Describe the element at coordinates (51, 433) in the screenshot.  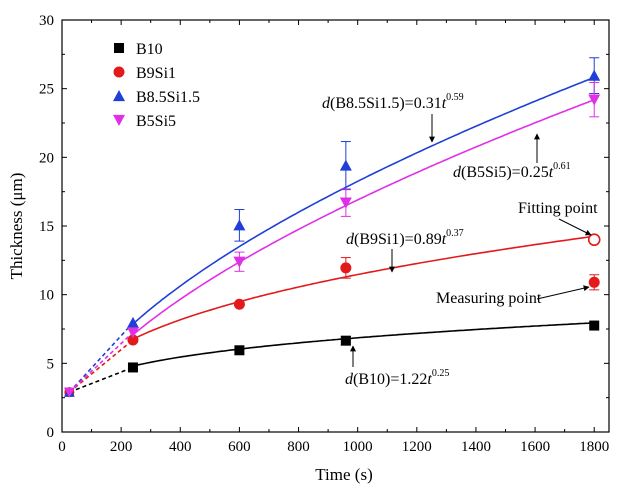
I see `y-tick-label: 0` at that location.